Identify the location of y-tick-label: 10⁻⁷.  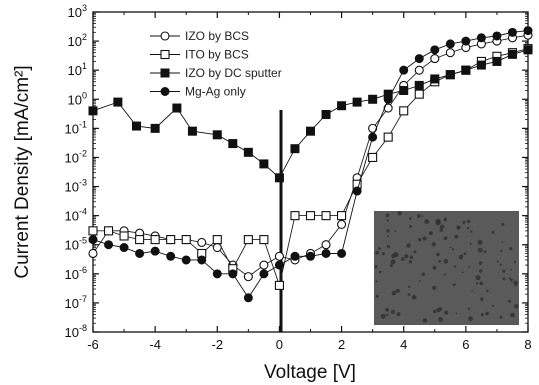
(76, 302).